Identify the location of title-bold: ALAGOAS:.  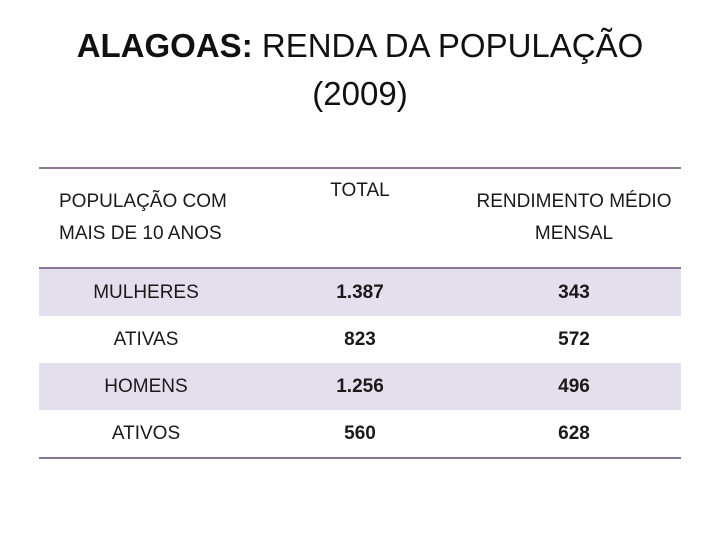
(164, 45).